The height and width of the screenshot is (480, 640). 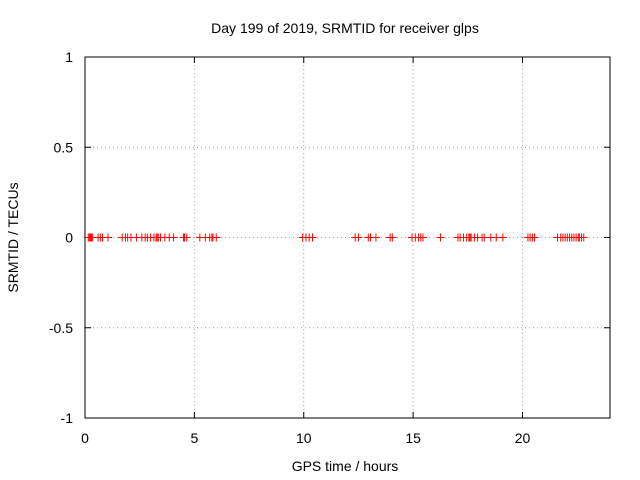 What do you see at coordinates (69, 57) in the screenshot?
I see `y-tick-label: 1` at bounding box center [69, 57].